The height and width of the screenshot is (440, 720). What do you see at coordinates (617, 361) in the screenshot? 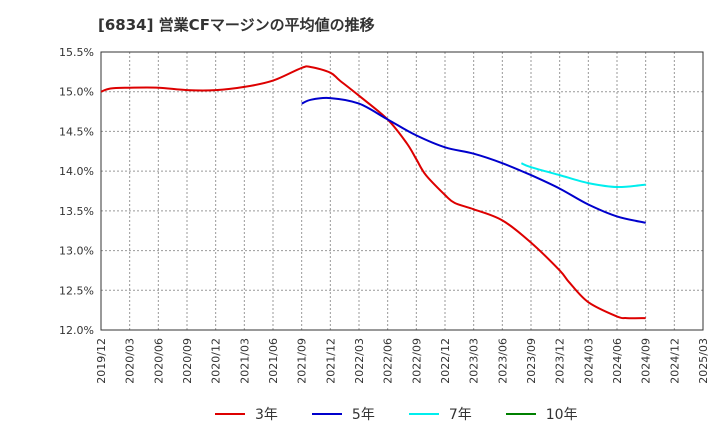
I see `x-tick-label: 2024/06` at bounding box center [617, 361].